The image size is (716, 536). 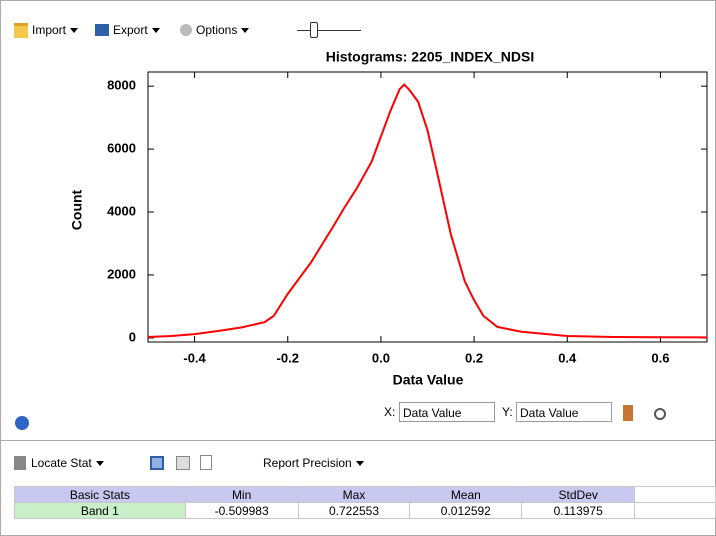 What do you see at coordinates (100, 494) in the screenshot?
I see `header-cell: Basic Stats` at bounding box center [100, 494].